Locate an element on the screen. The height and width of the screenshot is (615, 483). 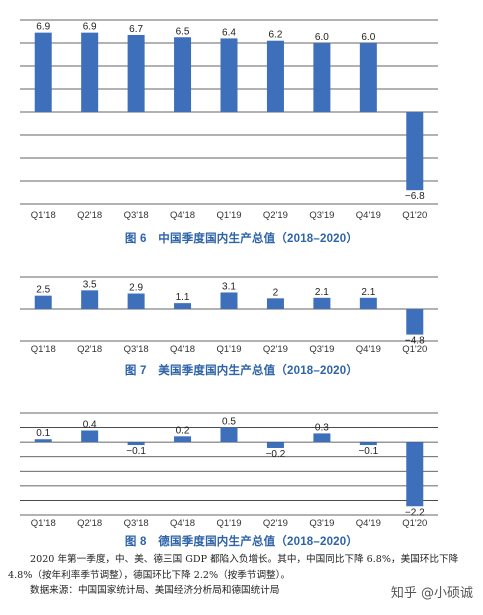
usa-tick-label: Q4'18 is located at coordinates (182, 349).